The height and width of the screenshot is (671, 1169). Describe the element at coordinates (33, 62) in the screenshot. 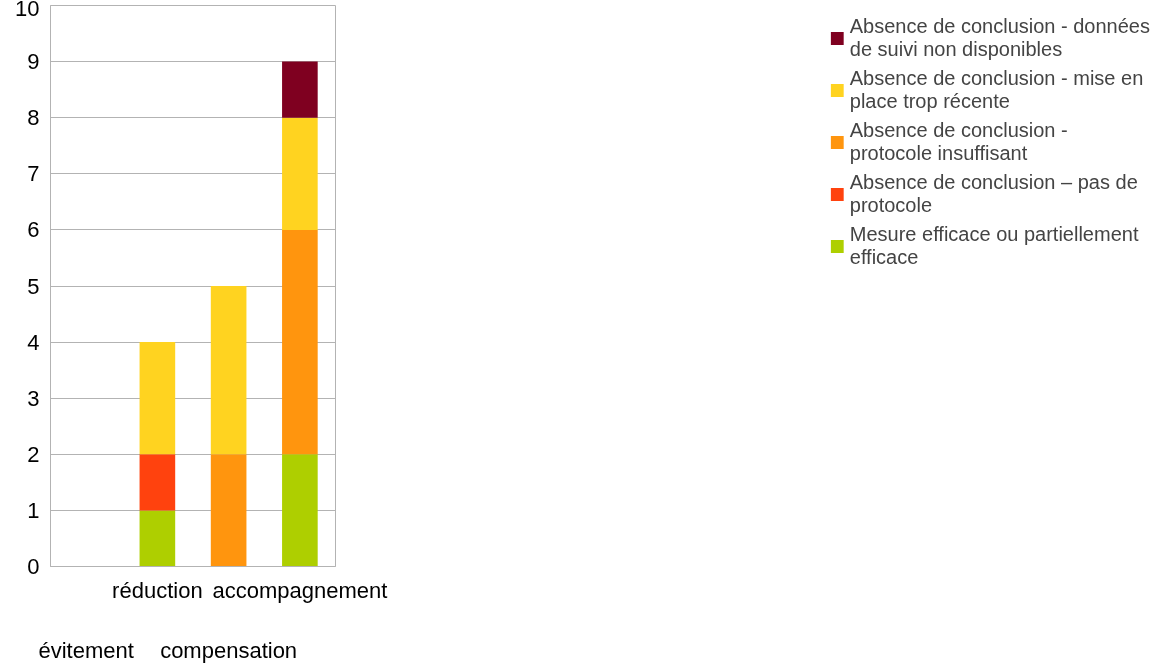

I see `y-tick-label: 9` at that location.